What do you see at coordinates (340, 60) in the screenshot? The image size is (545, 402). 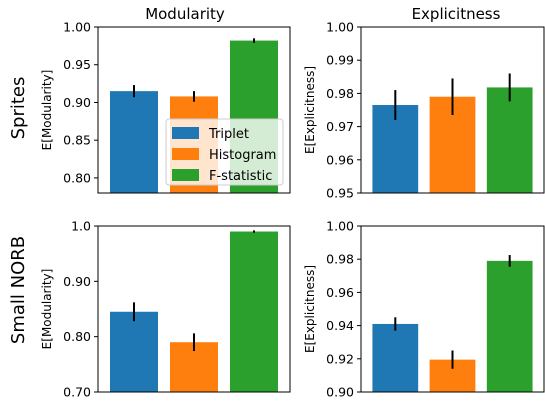 I see `ytick-label: 0.99` at bounding box center [340, 60].